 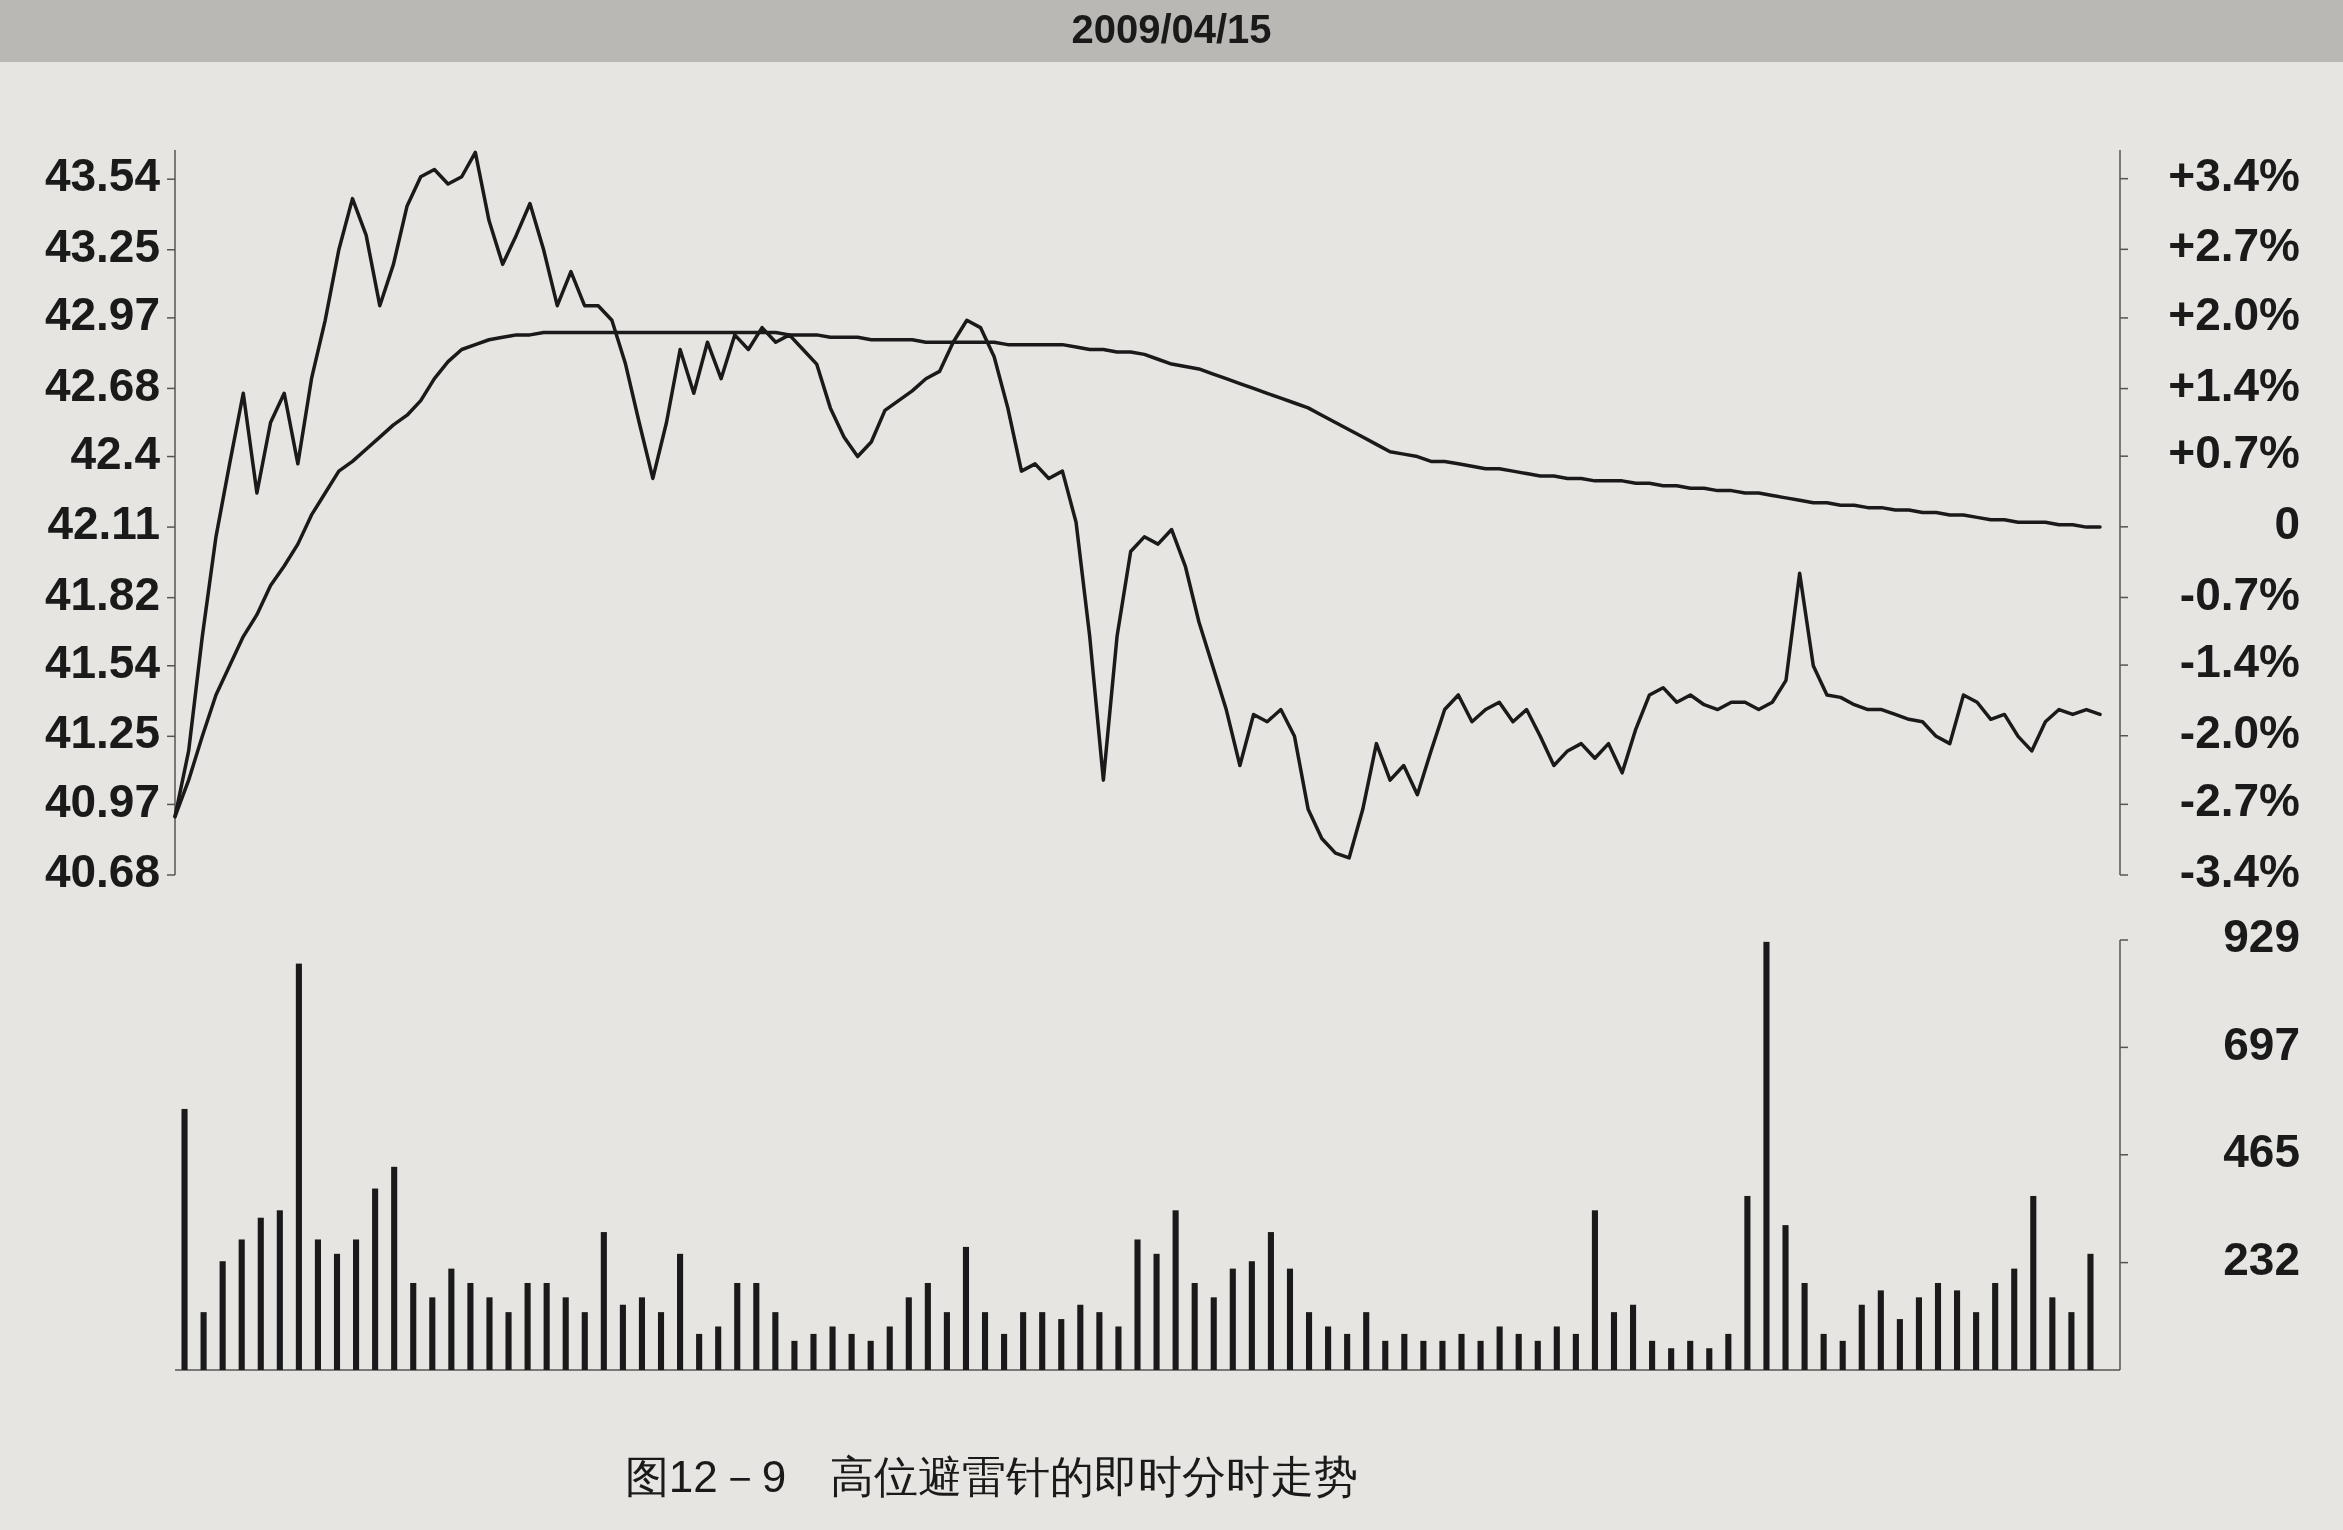 I want to click on y-tick-label: 43.54, so click(x=102, y=175).